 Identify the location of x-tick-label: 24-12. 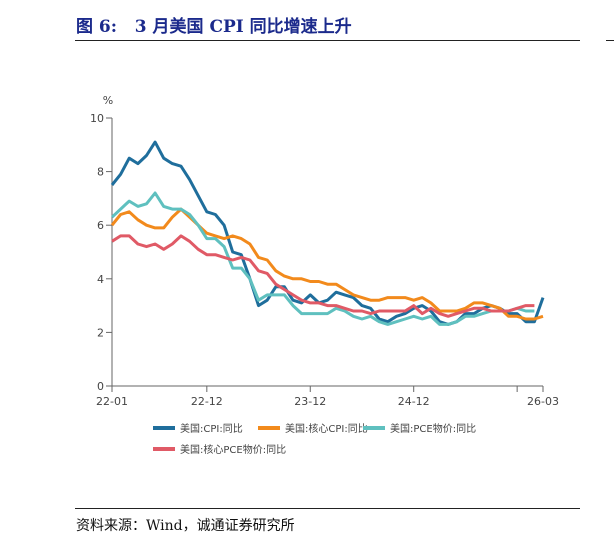
(414, 401).